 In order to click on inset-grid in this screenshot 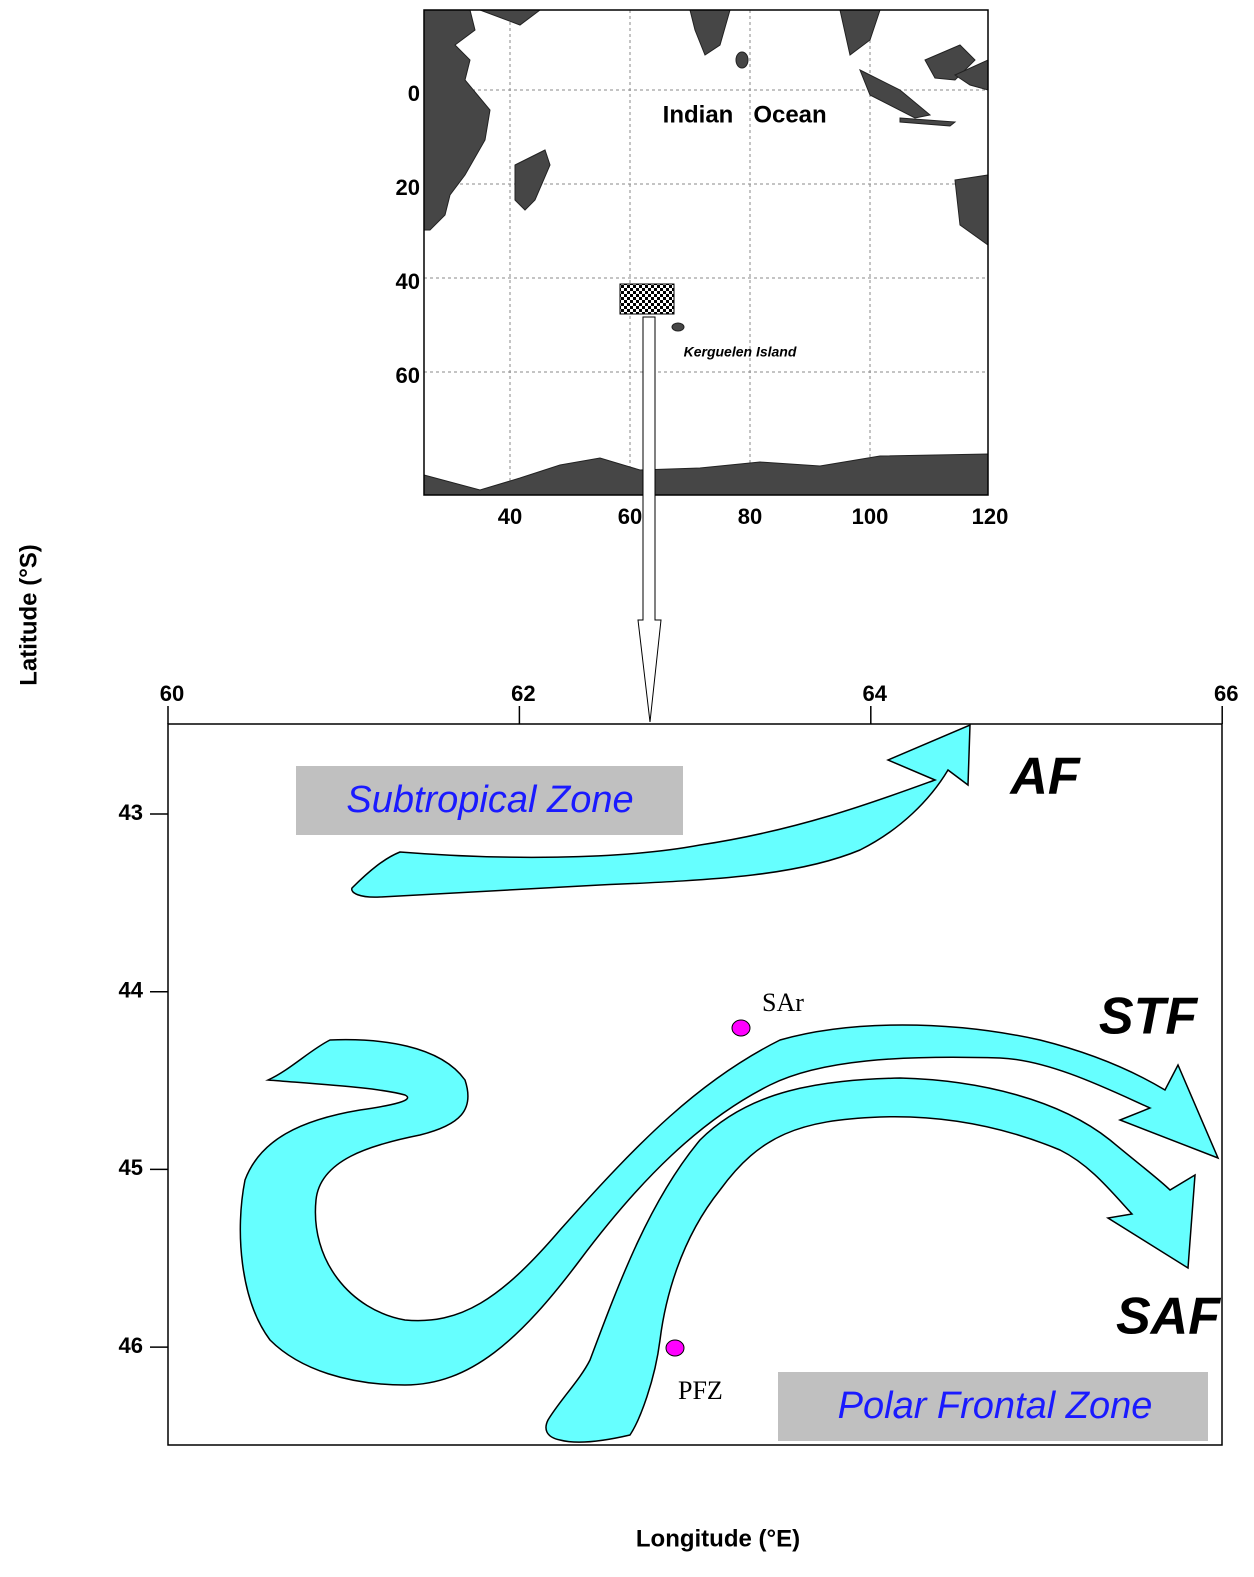, I will do `click(706, 252)`.